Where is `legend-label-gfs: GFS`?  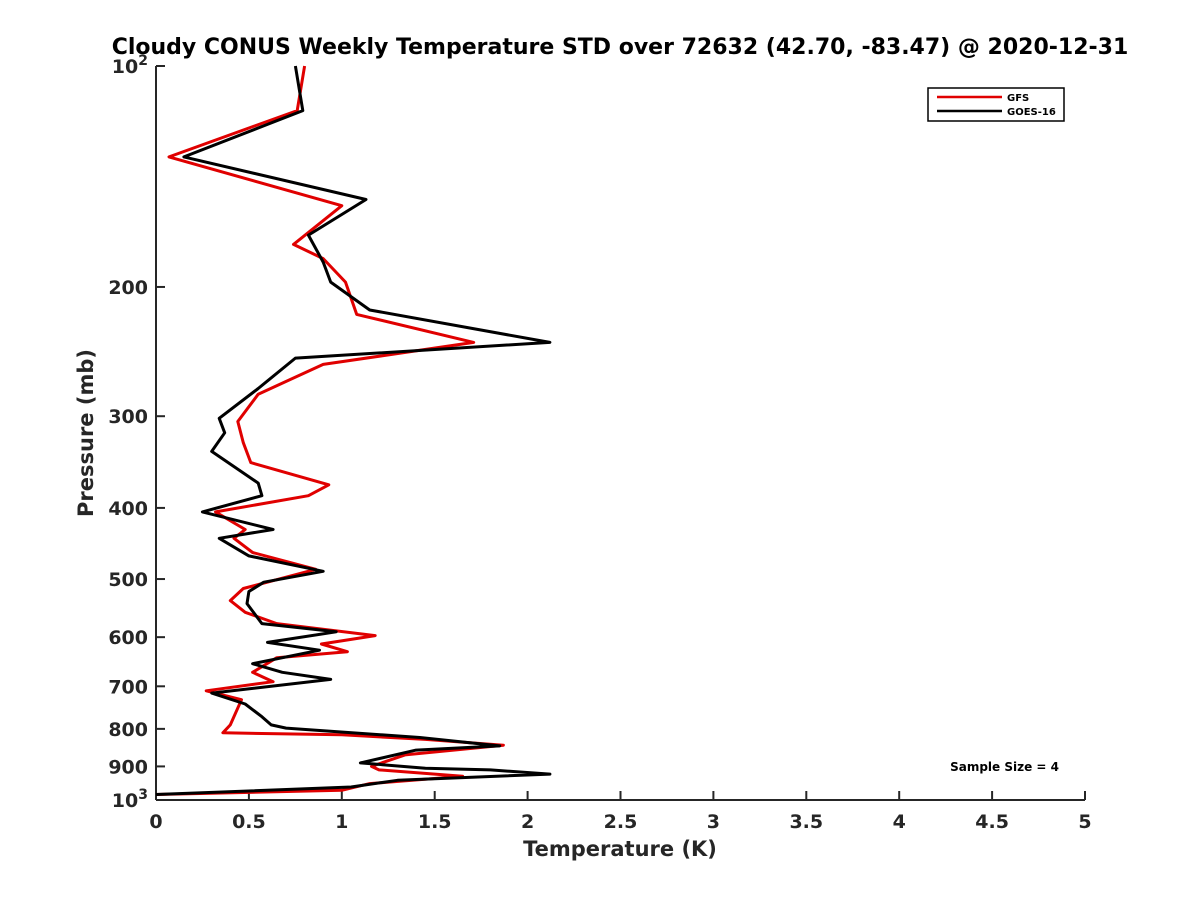 legend-label-gfs: GFS is located at coordinates (1018, 98).